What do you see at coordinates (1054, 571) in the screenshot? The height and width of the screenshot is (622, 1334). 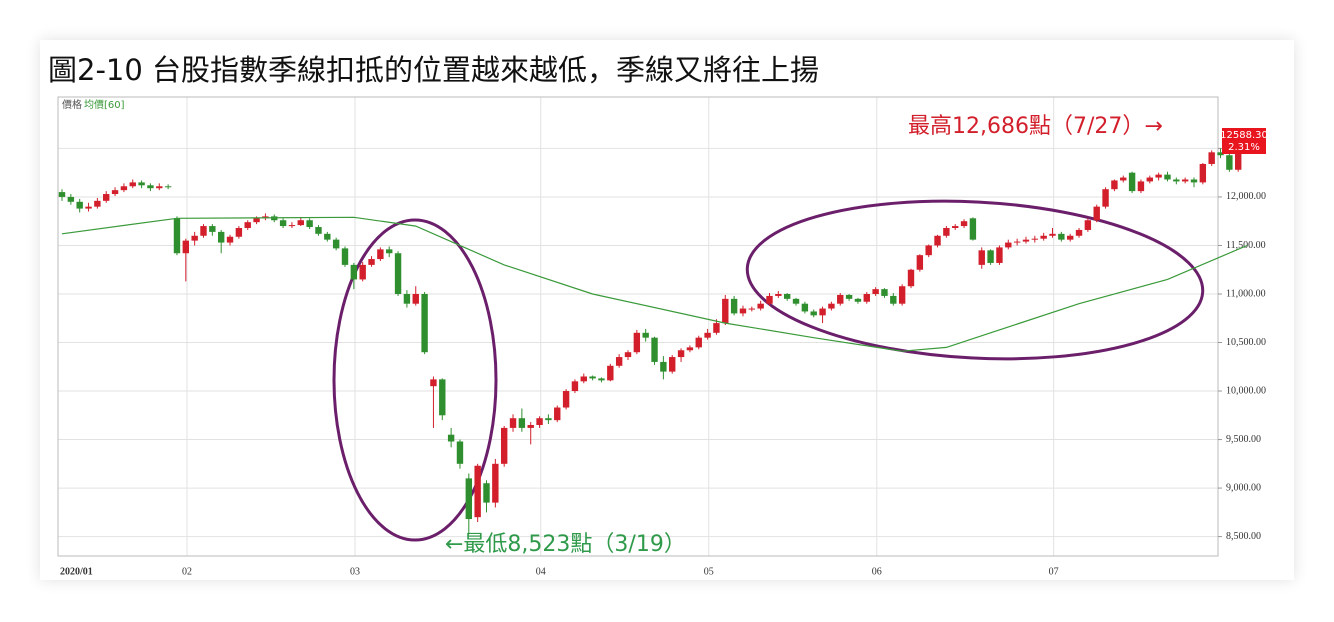 I see `x-tick-label: 07` at bounding box center [1054, 571].